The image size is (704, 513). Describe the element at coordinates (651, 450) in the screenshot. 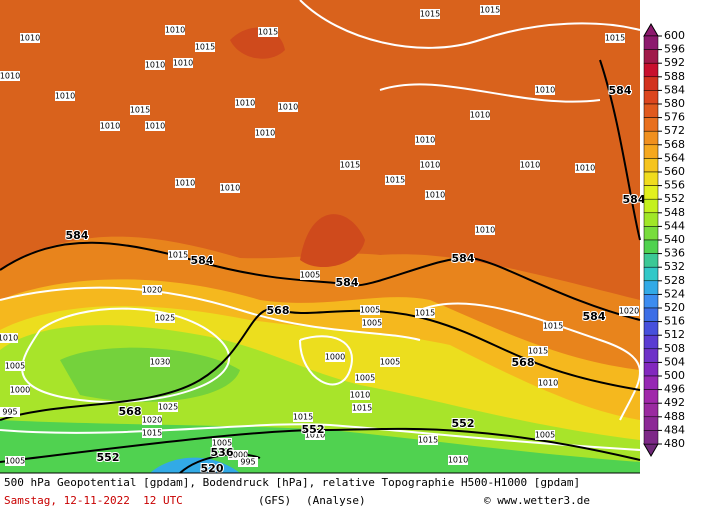

I see `colorbar-bottom-arrow` at that location.